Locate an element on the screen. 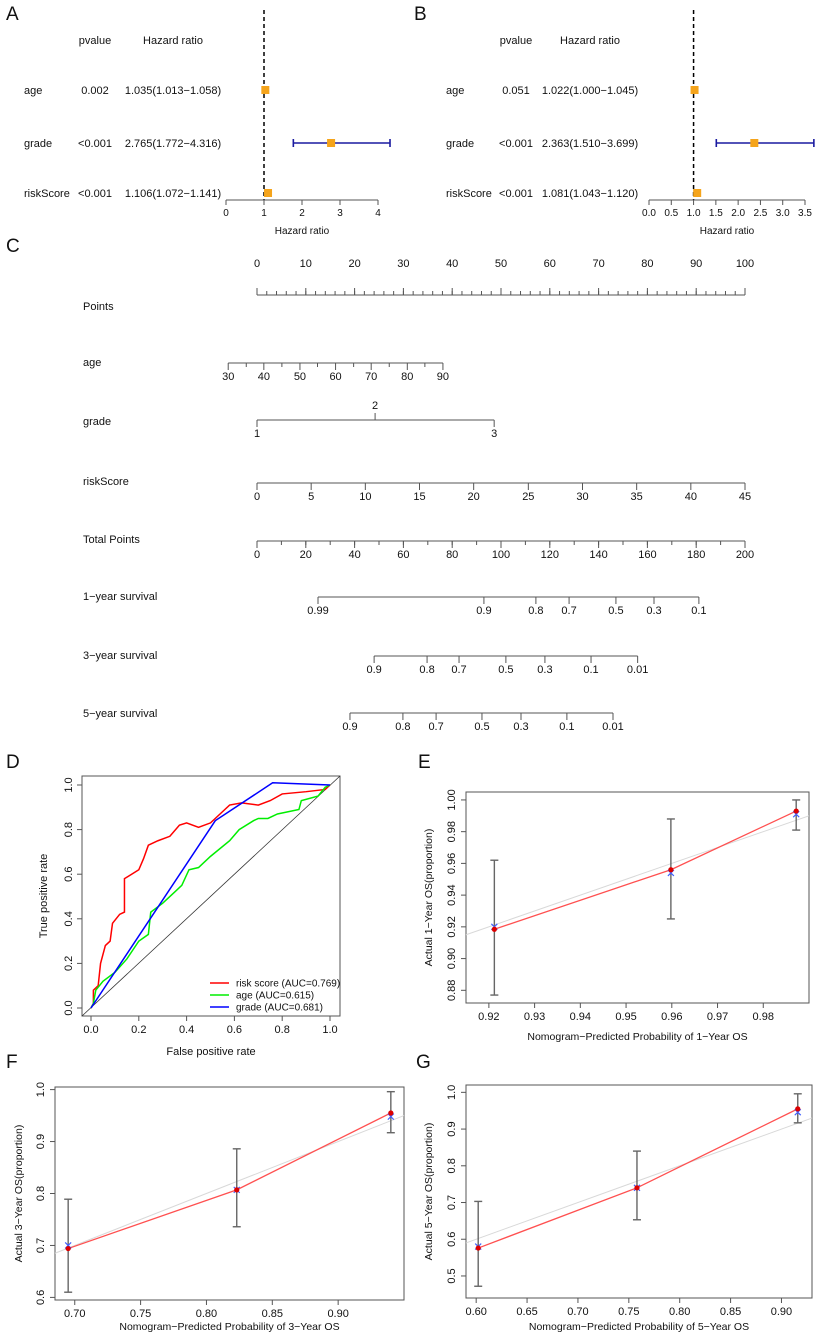  x-tick-label: 0.92 is located at coordinates (488, 1017).